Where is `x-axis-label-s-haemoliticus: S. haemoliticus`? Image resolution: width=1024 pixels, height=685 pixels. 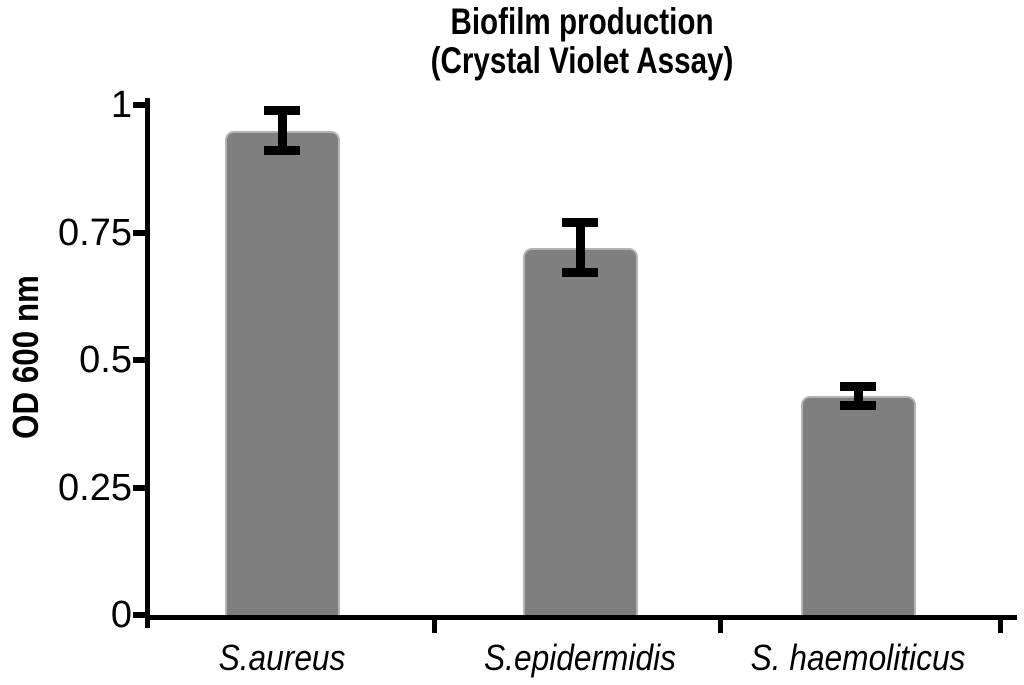
x-axis-label-s-haemoliticus: S. haemoliticus is located at coordinates (858, 657).